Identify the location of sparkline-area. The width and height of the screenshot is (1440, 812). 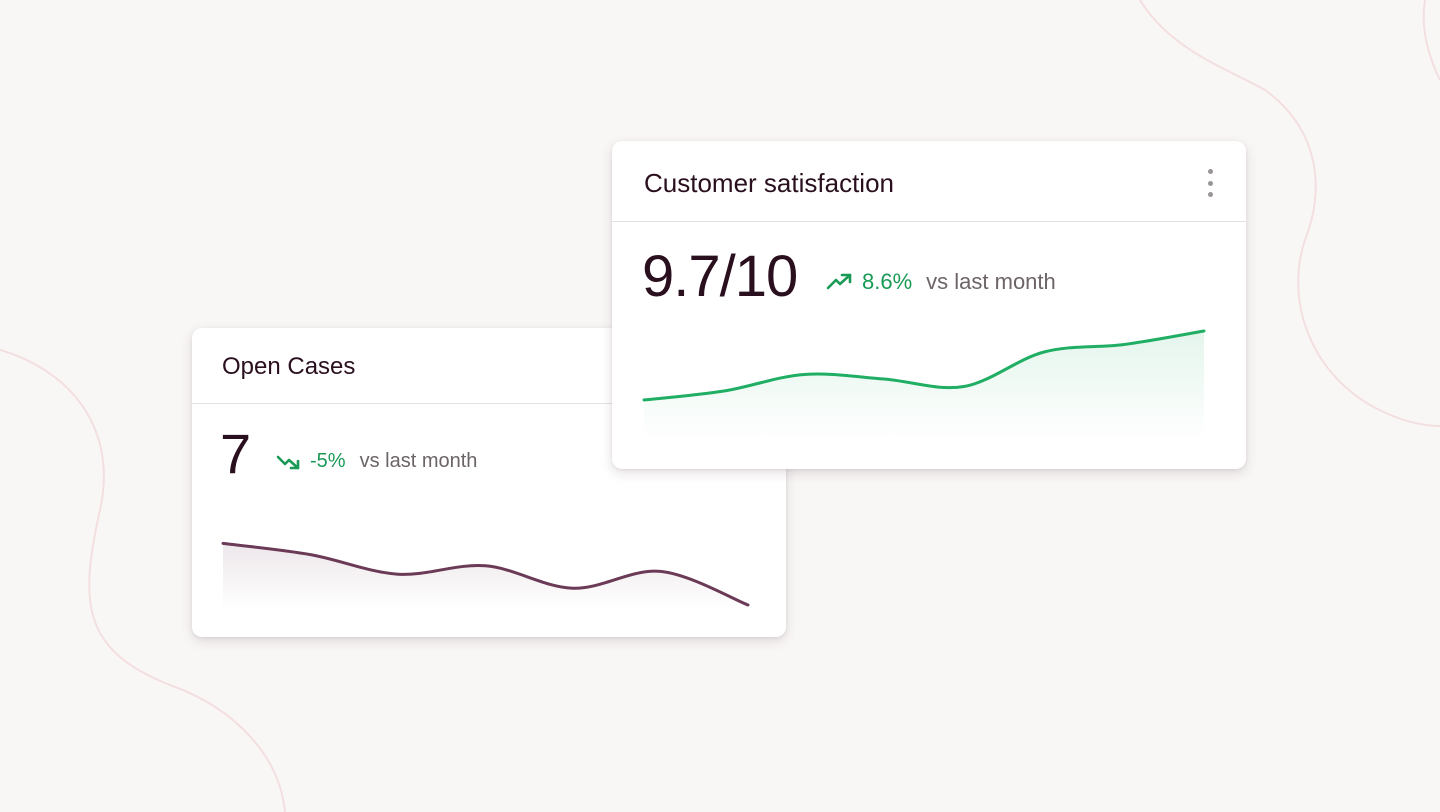
(485, 576).